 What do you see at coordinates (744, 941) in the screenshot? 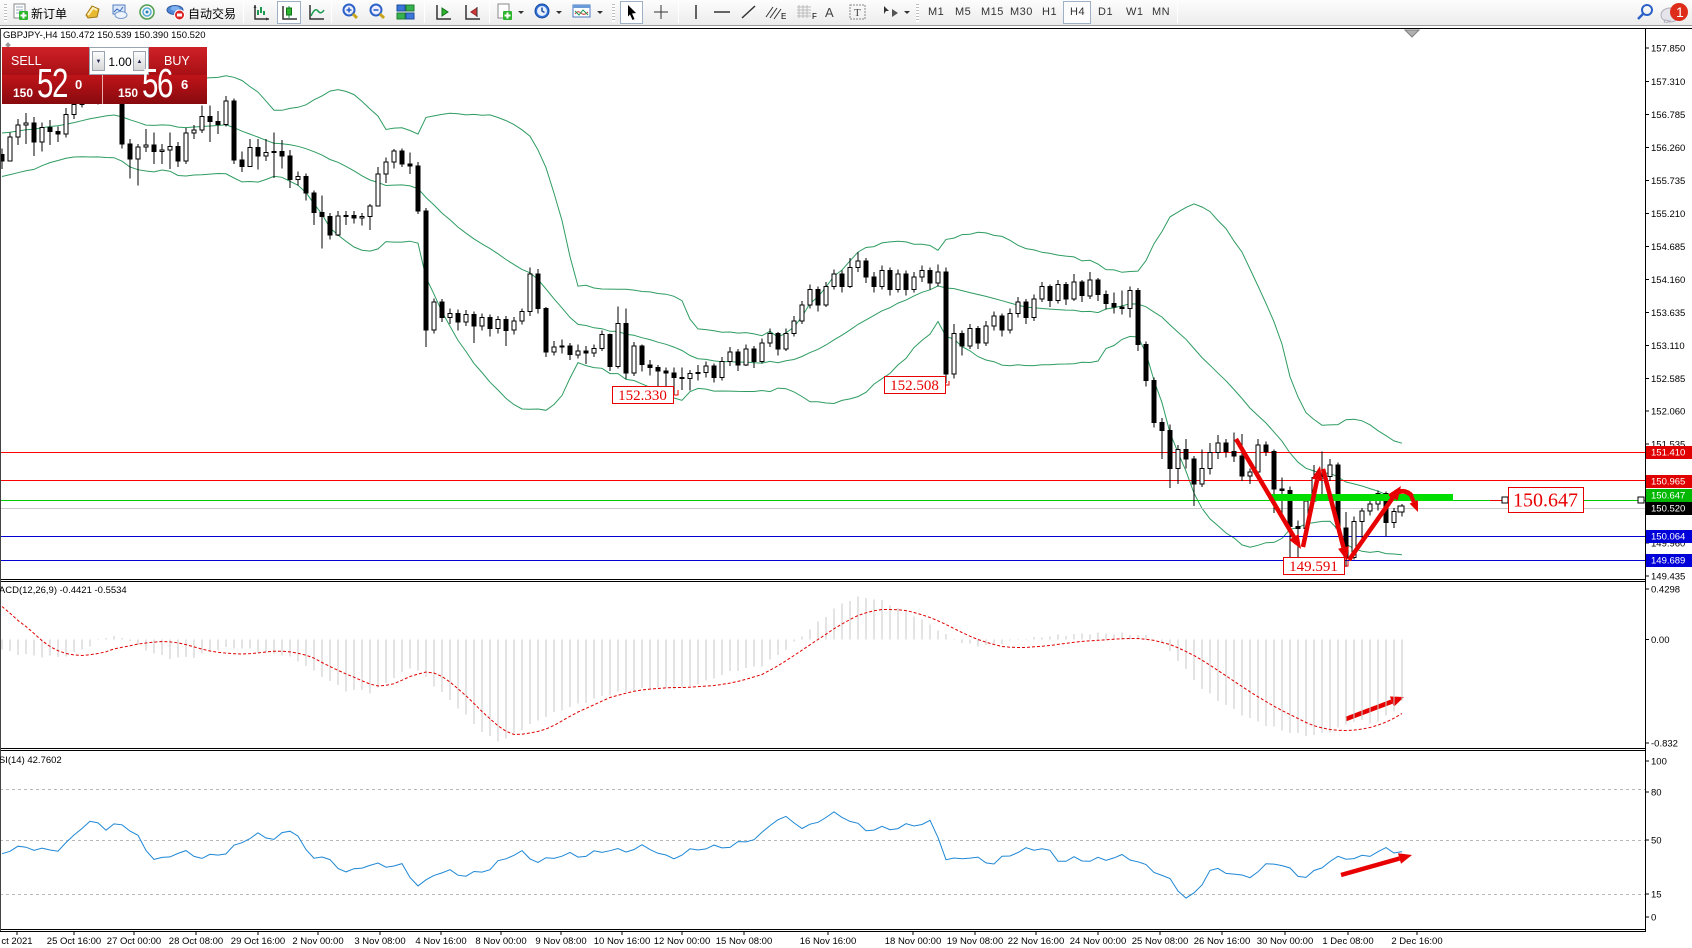
I see `svg-text: 15 Nov 08:00` at bounding box center [744, 941].